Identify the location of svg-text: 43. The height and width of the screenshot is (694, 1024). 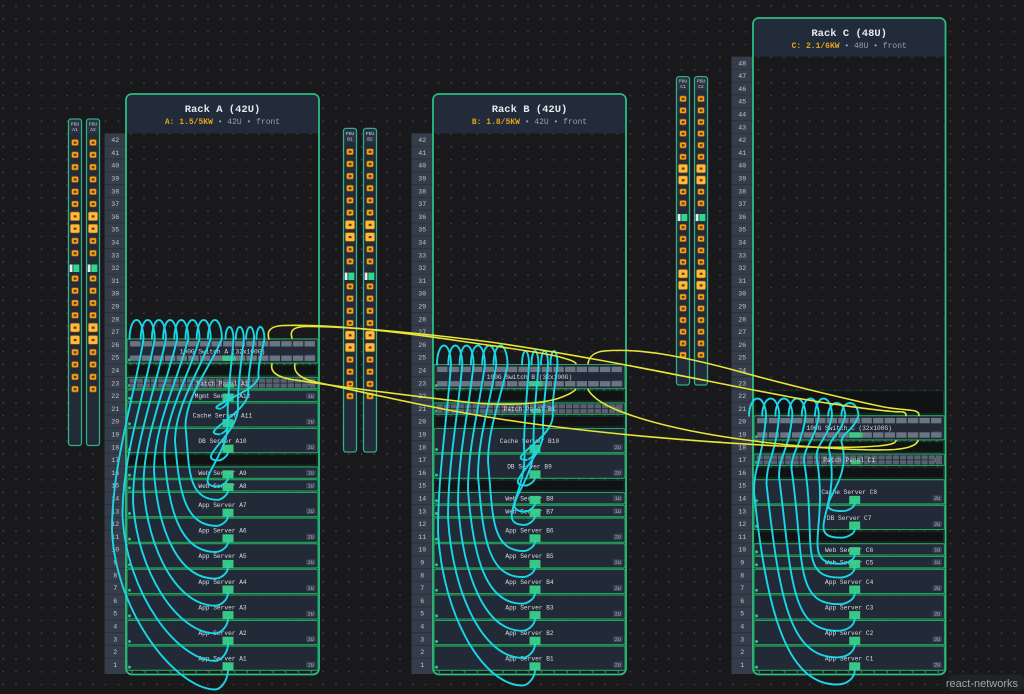
(742, 127).